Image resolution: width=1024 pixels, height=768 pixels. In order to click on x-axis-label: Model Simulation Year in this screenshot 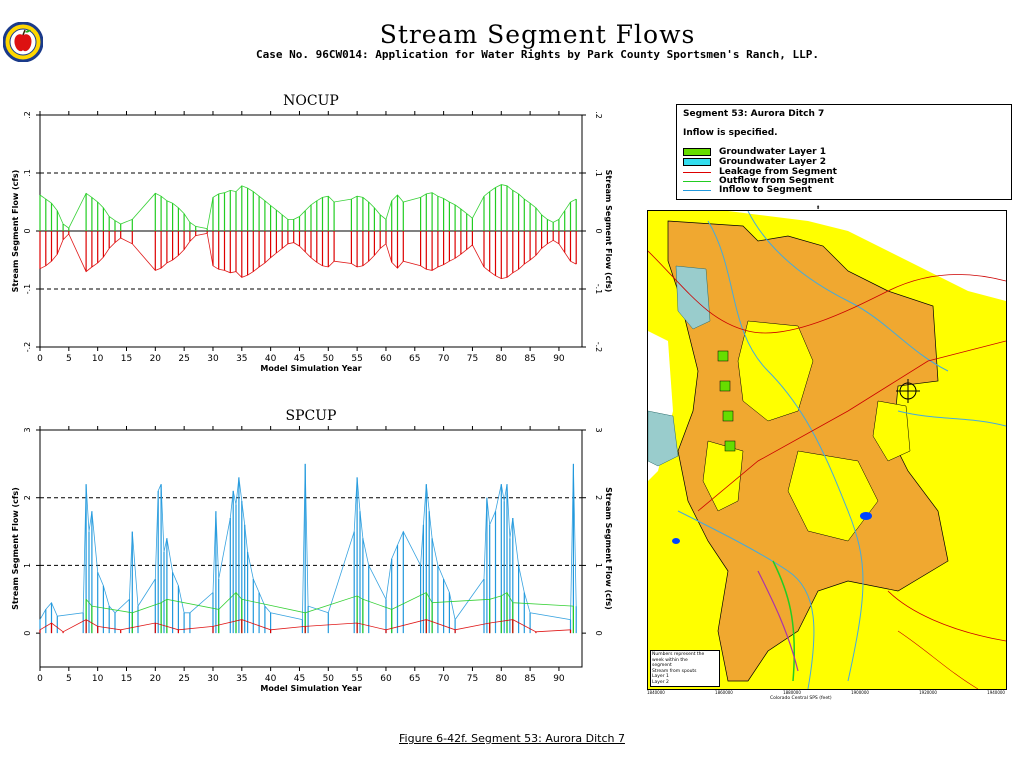, I will do `click(310, 688)`.